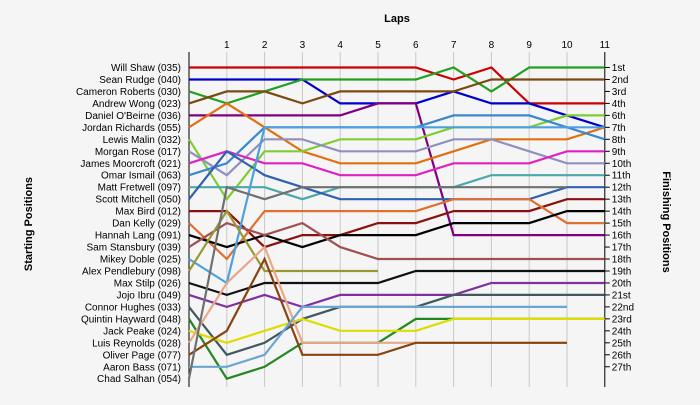 The image size is (700, 405). I want to click on lap-tick-11: 11, so click(605, 45).